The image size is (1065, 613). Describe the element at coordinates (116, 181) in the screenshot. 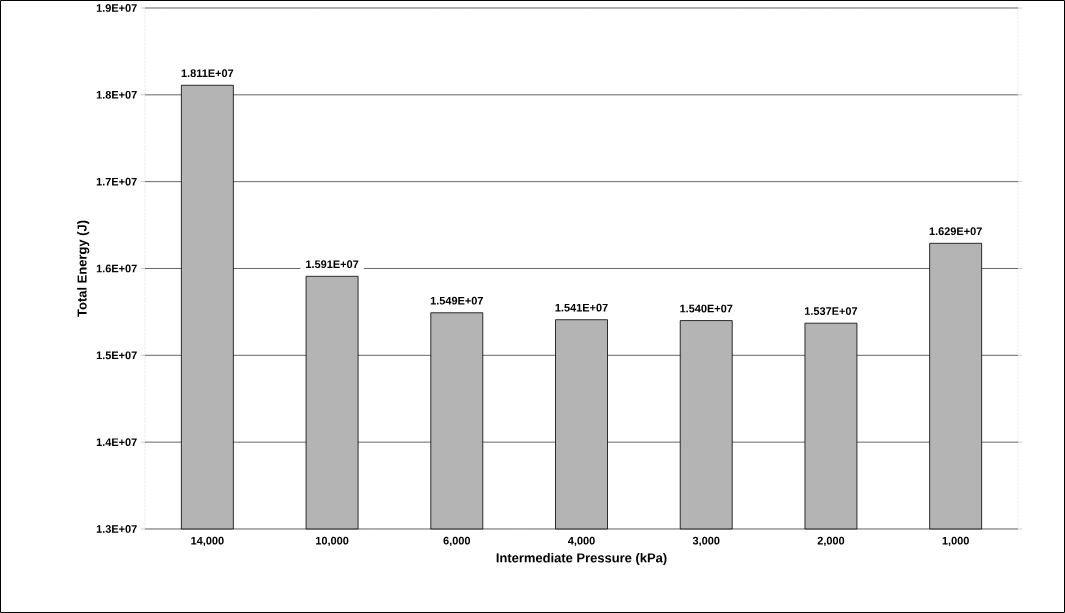

I see `y-tick-label: 1.7E+07` at that location.